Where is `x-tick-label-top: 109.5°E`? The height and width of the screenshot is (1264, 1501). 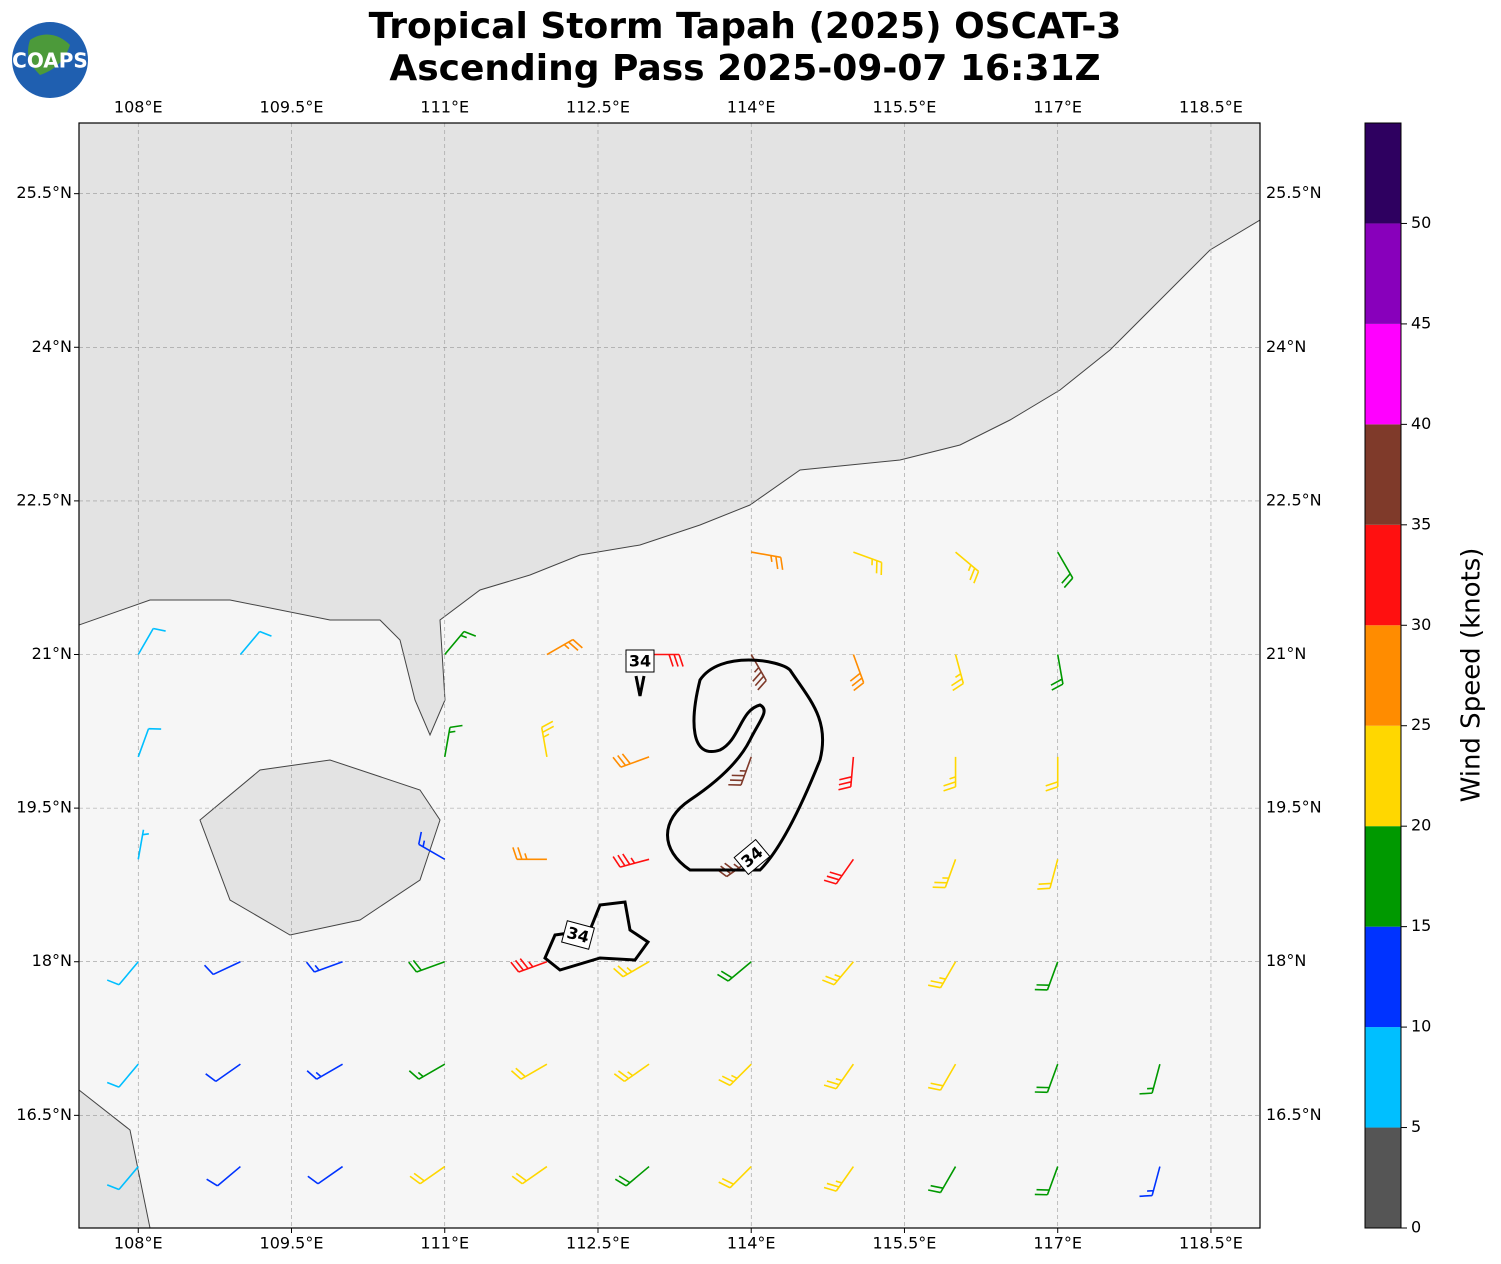
x-tick-label-top: 109.5°E is located at coordinates (292, 107).